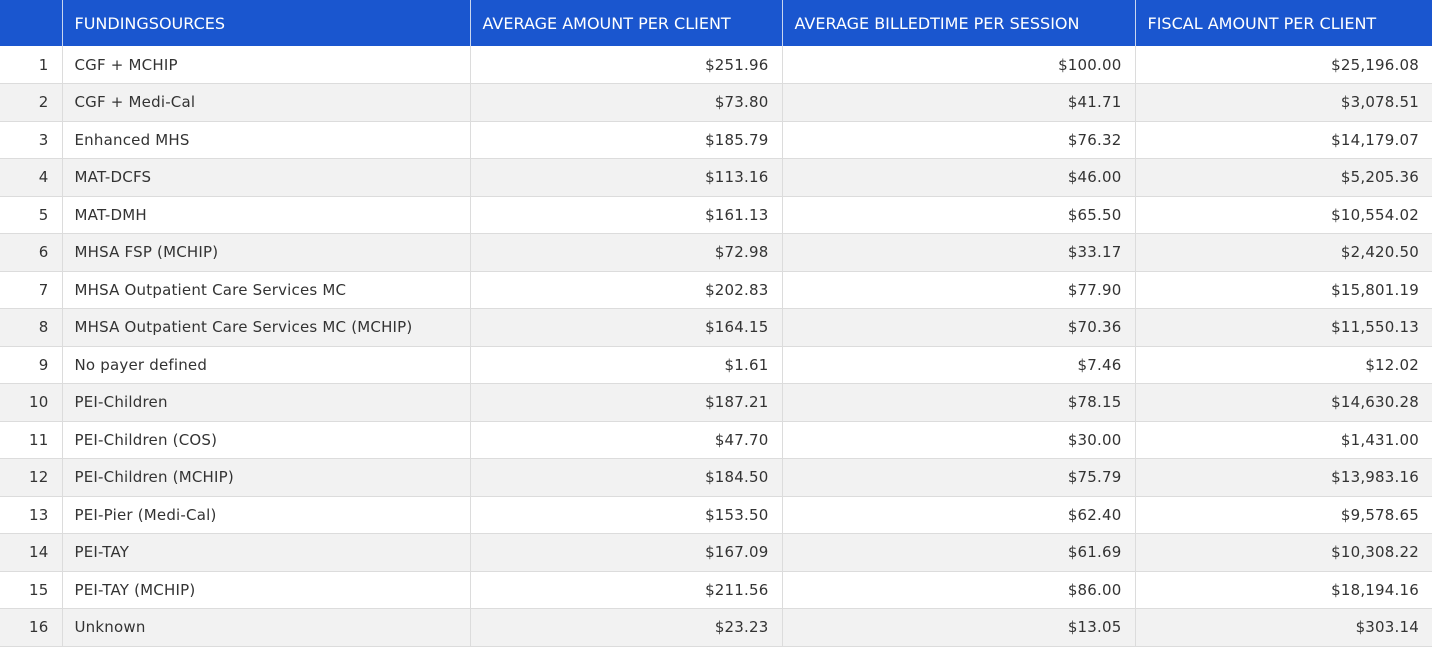  Describe the element at coordinates (959, 290) in the screenshot. I see `avg-billedtime-cell: $77.90` at that location.